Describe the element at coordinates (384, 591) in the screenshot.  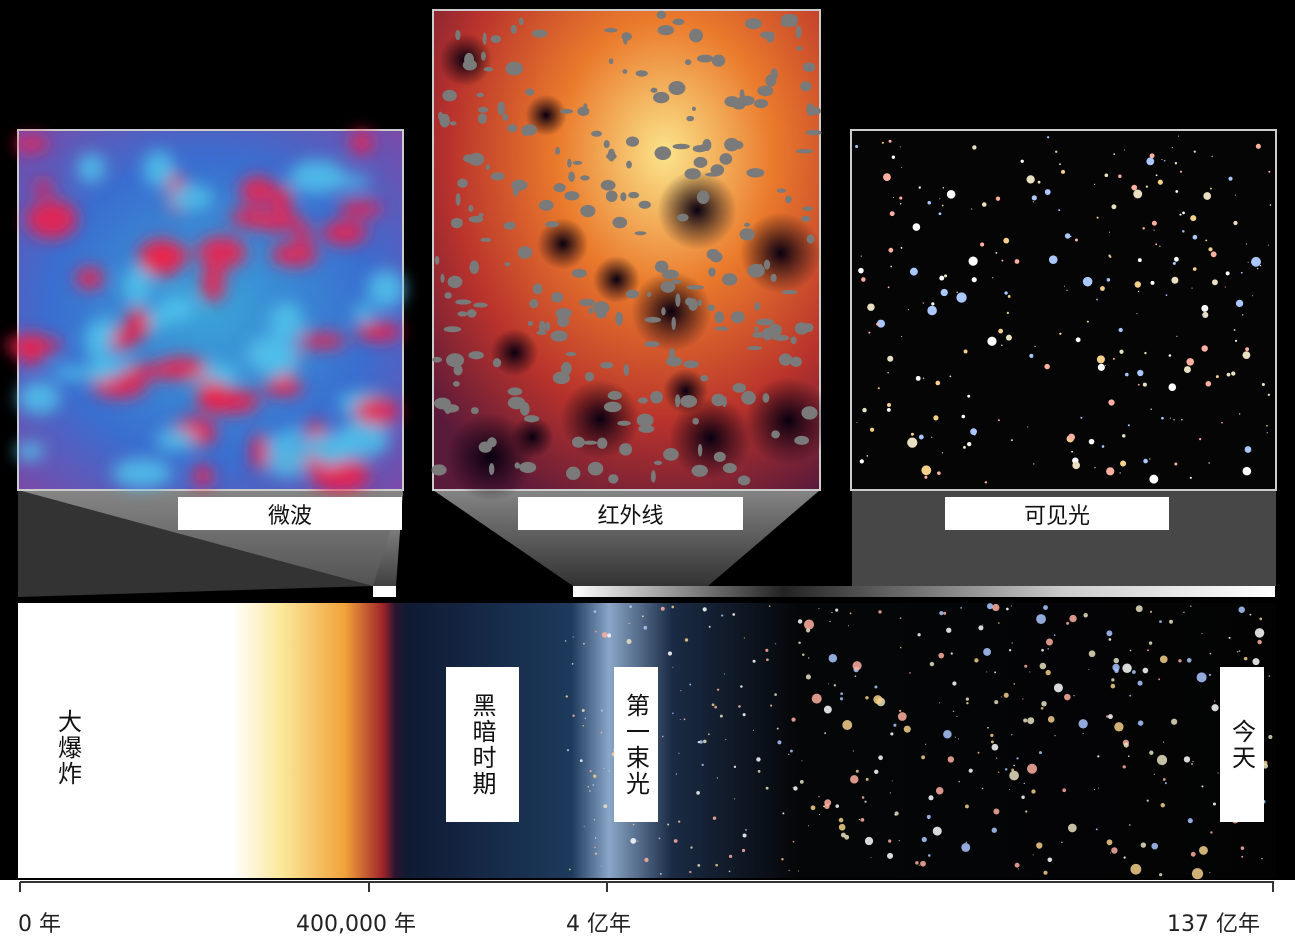
I see `band-marker` at that location.